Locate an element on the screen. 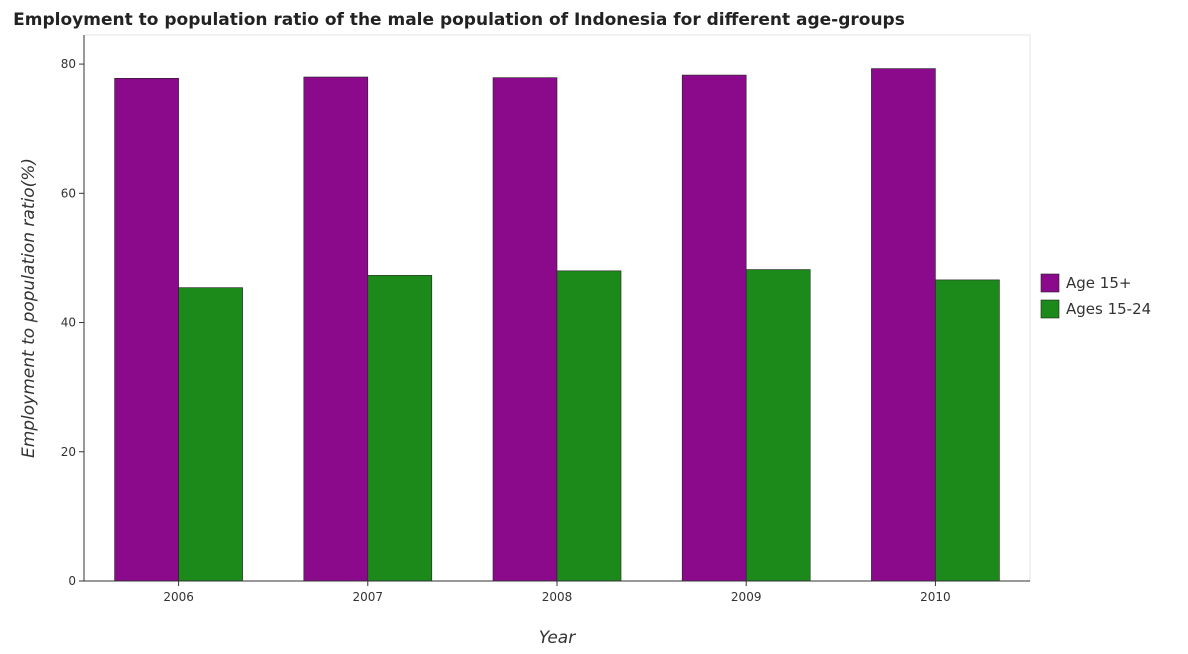  x-tick-label: 2007 is located at coordinates (368, 597).